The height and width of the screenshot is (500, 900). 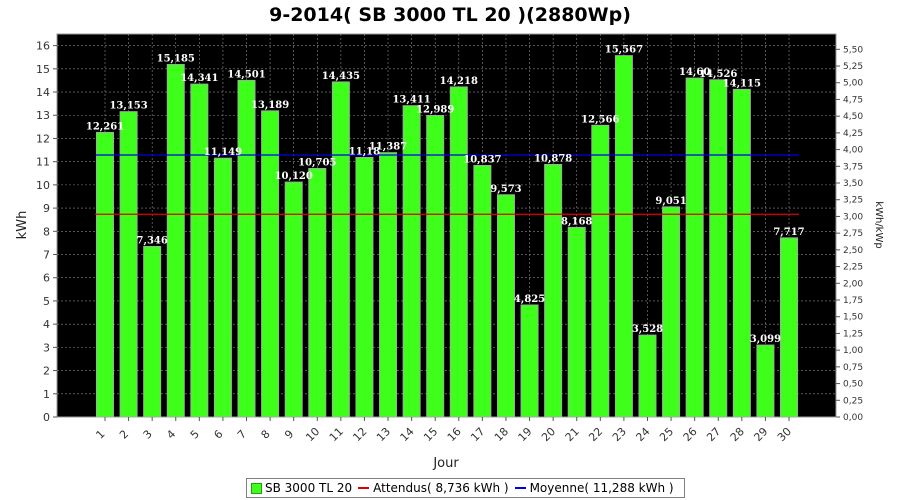 What do you see at coordinates (853, 385) in the screenshot?
I see `y-right-tick-label: 0,50` at bounding box center [853, 385].